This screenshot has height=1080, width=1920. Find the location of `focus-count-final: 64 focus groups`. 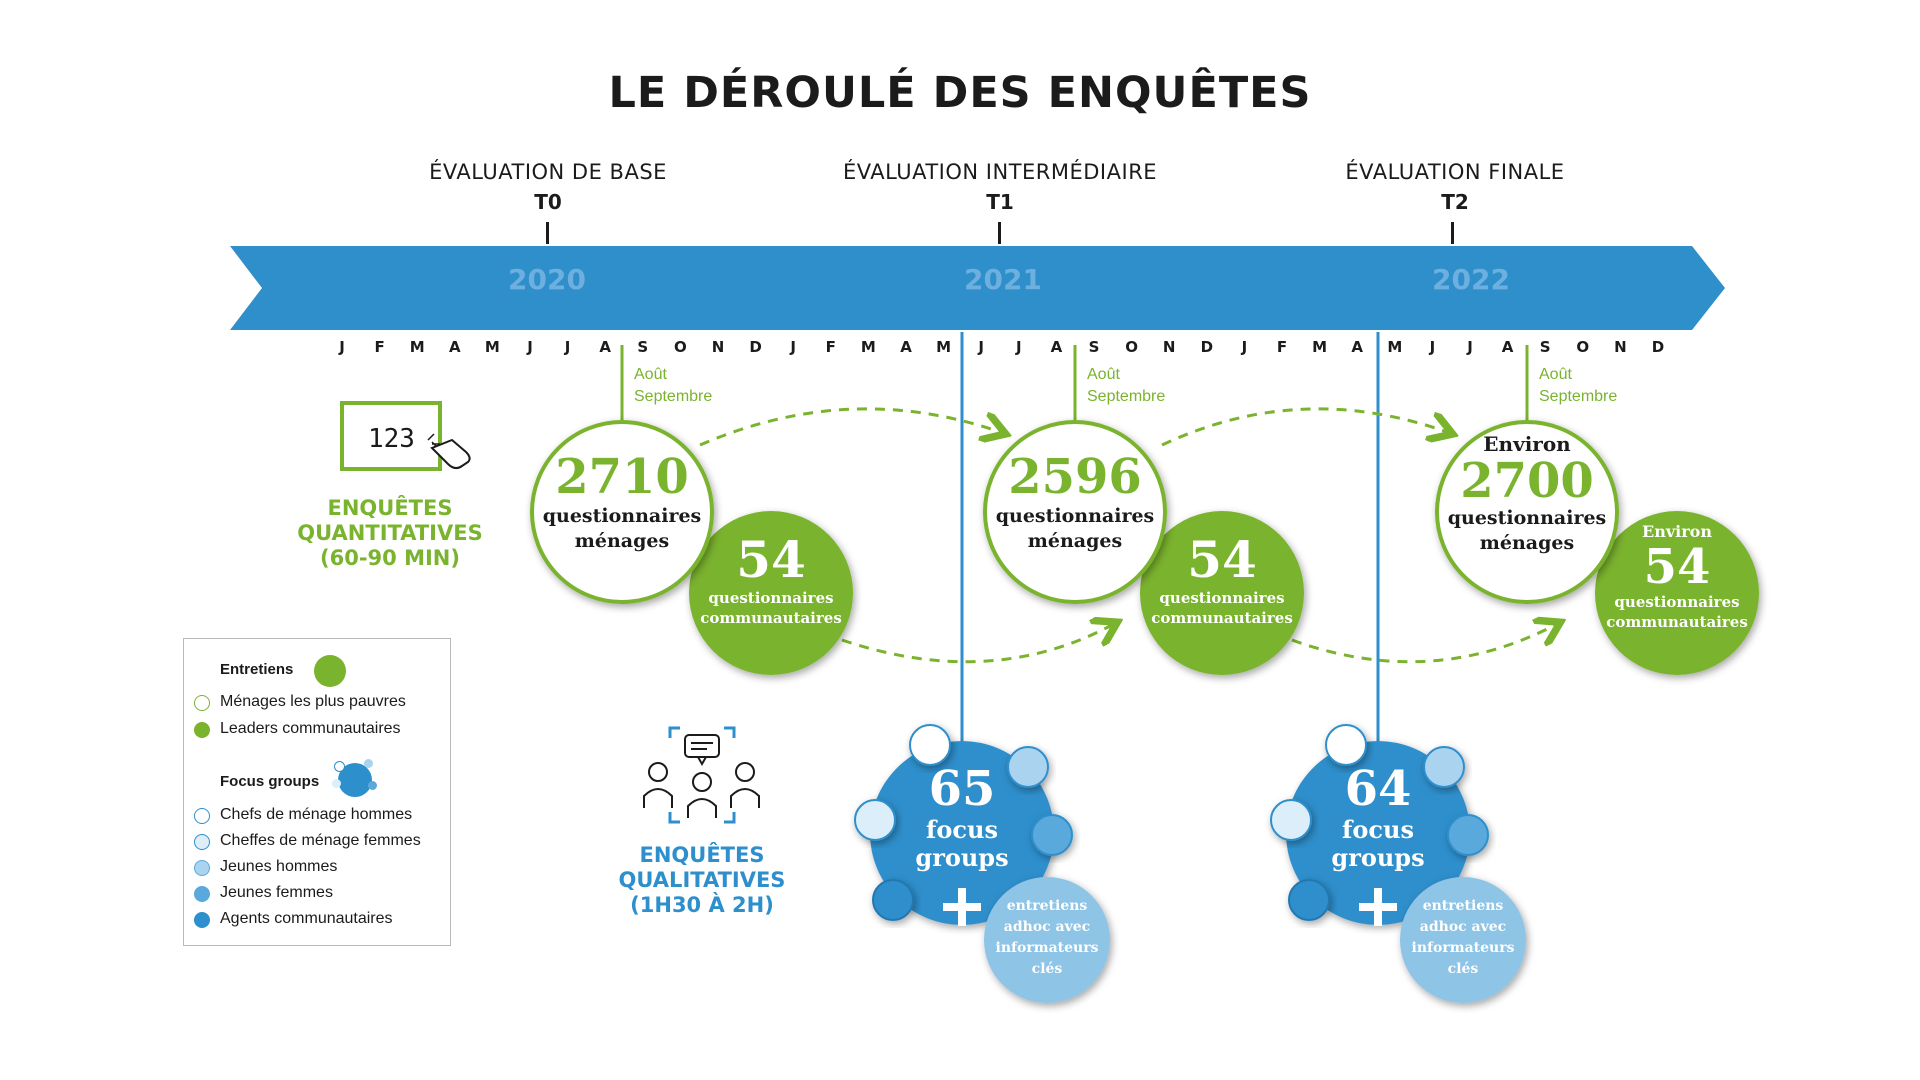

focus-count-final: 64 focus groups is located at coordinates (1378, 817).